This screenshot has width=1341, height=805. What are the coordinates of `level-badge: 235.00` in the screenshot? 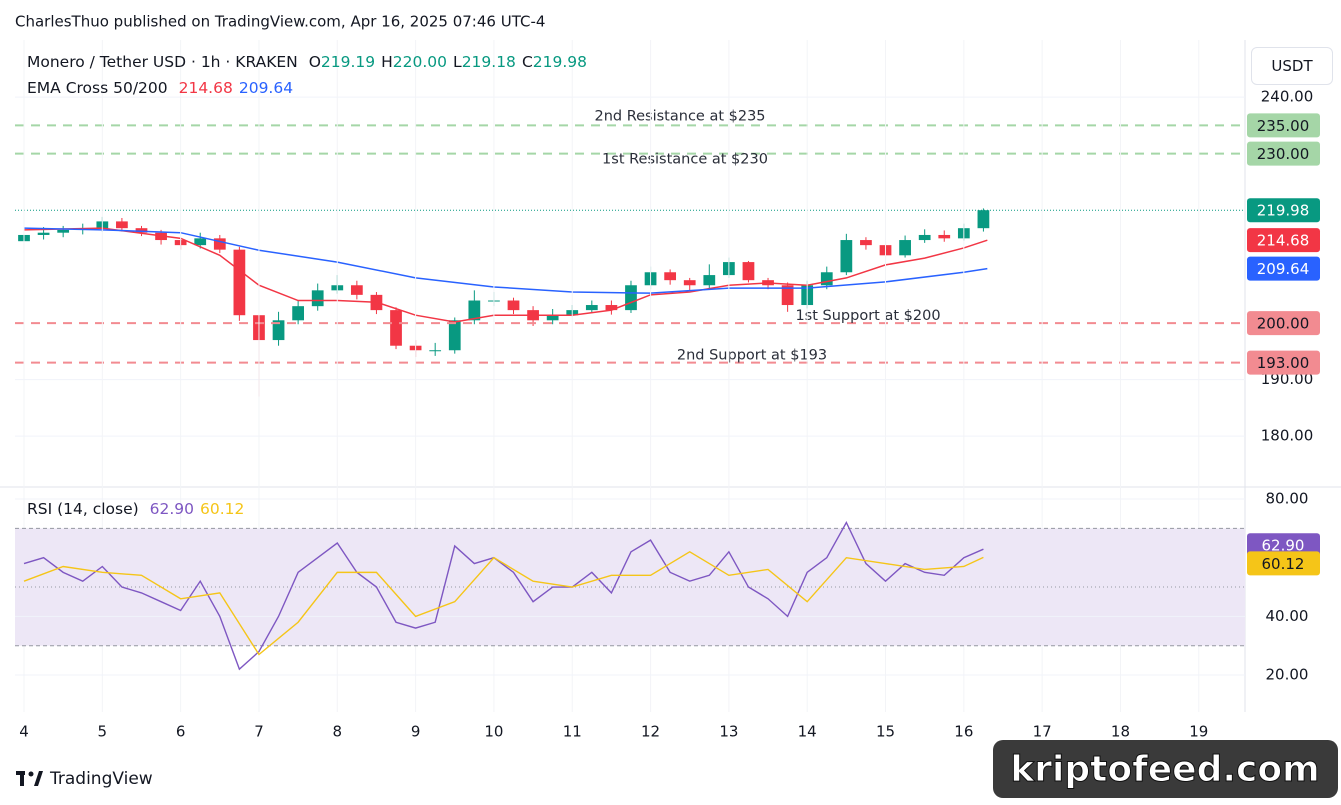 It's located at (1283, 126).